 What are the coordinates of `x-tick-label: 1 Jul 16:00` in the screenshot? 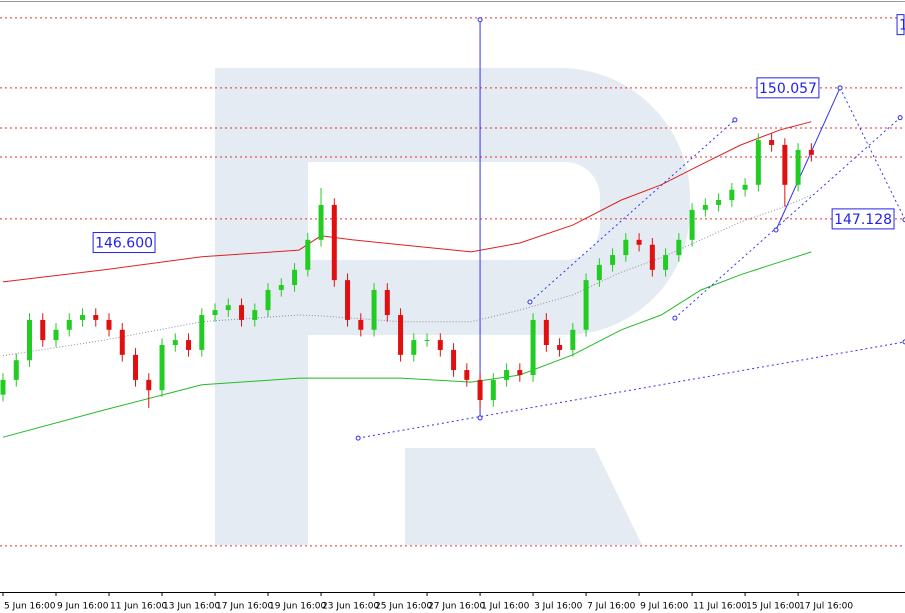 It's located at (505, 607).